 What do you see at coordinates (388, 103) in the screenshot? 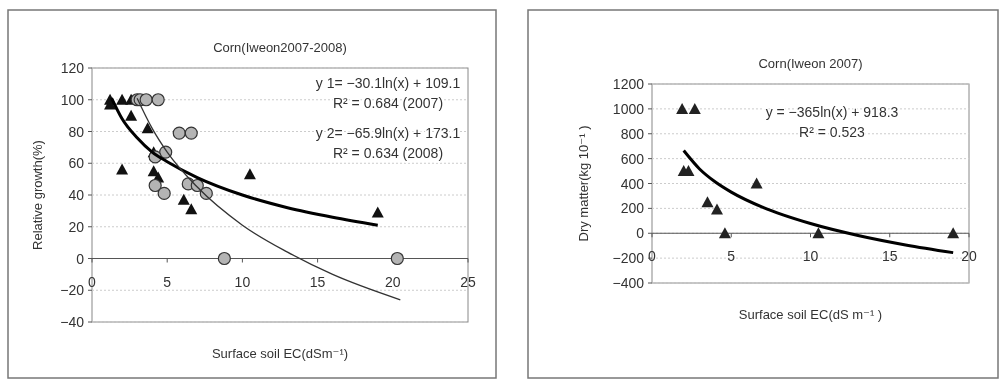
I see `annotation: R² = 0.684 (2007)` at bounding box center [388, 103].